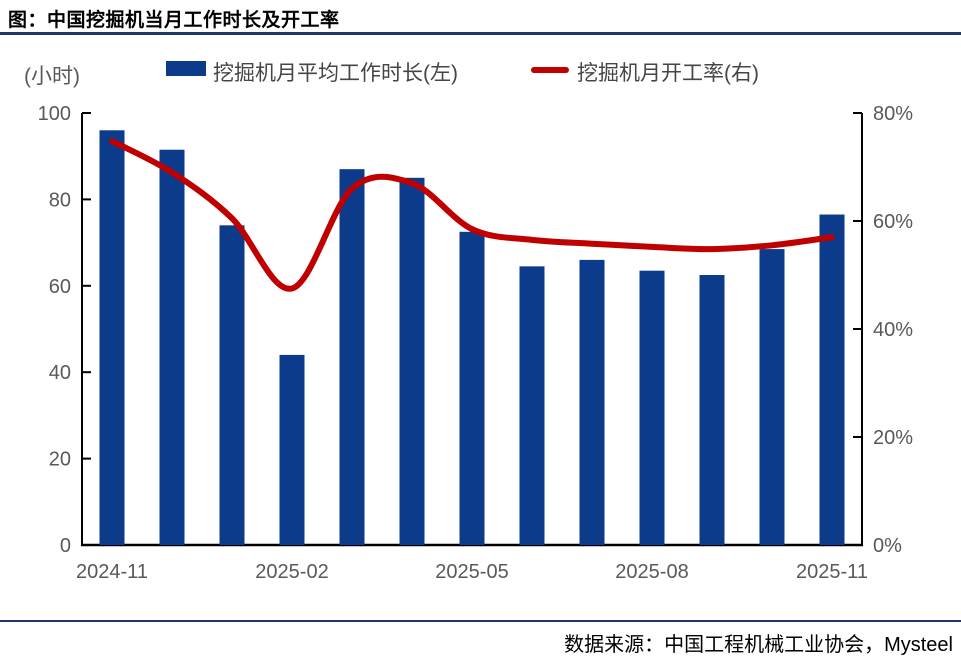 This screenshot has height=657, width=961. Describe the element at coordinates (893, 438) in the screenshot. I see `right-axis-tick-label: 20%` at that location.